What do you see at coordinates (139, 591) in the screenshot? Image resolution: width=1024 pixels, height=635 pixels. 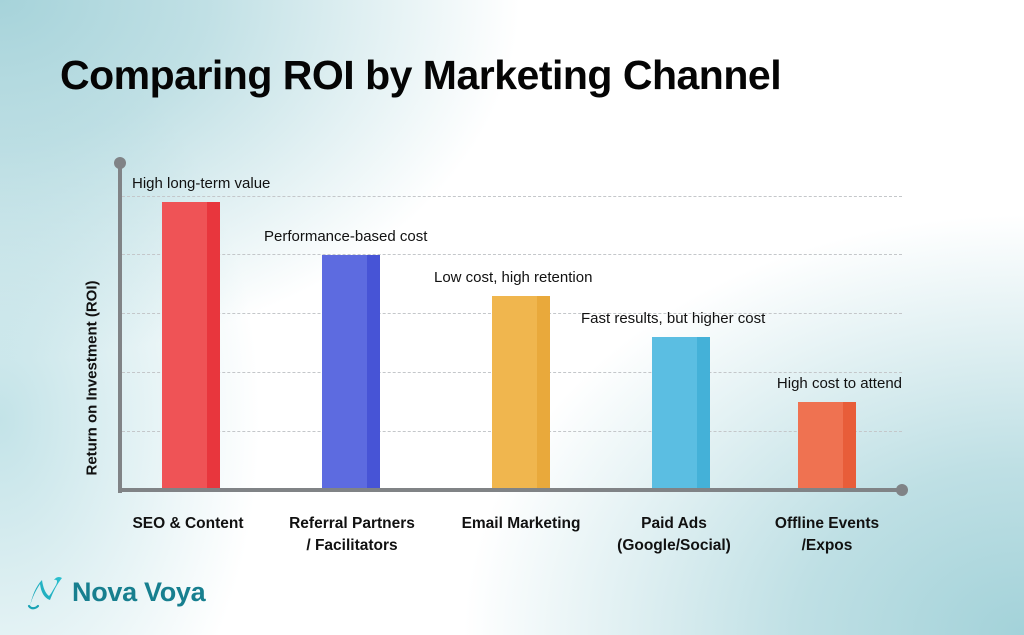 I see `brand-name: Nova Voya` at bounding box center [139, 591].